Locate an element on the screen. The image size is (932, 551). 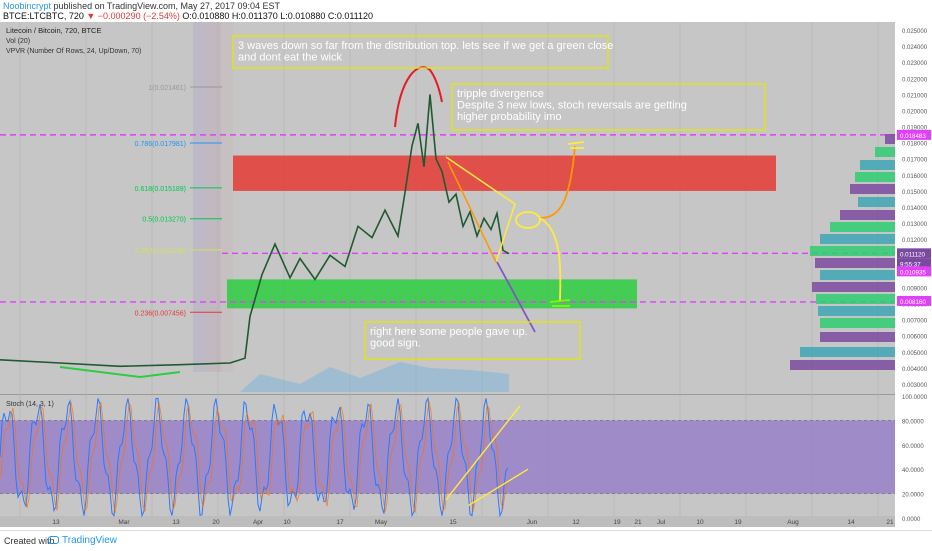
support-zone is located at coordinates (432, 294).